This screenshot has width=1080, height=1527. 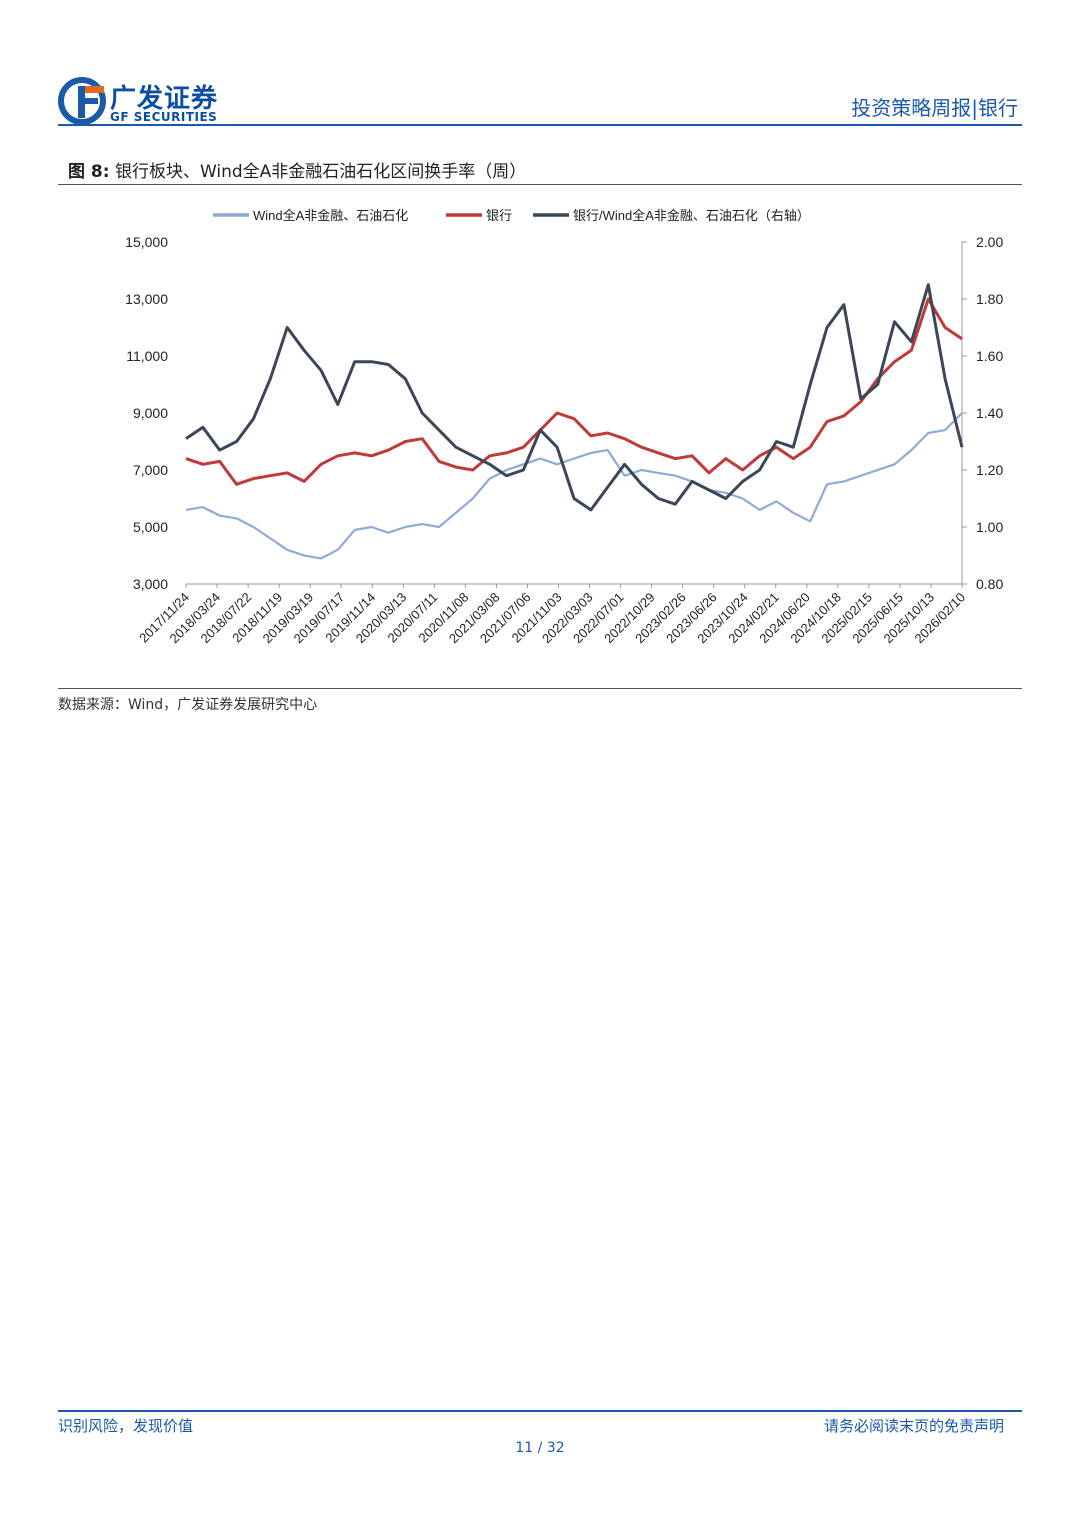 What do you see at coordinates (540, 1411) in the screenshot?
I see `footer-divider` at bounding box center [540, 1411].